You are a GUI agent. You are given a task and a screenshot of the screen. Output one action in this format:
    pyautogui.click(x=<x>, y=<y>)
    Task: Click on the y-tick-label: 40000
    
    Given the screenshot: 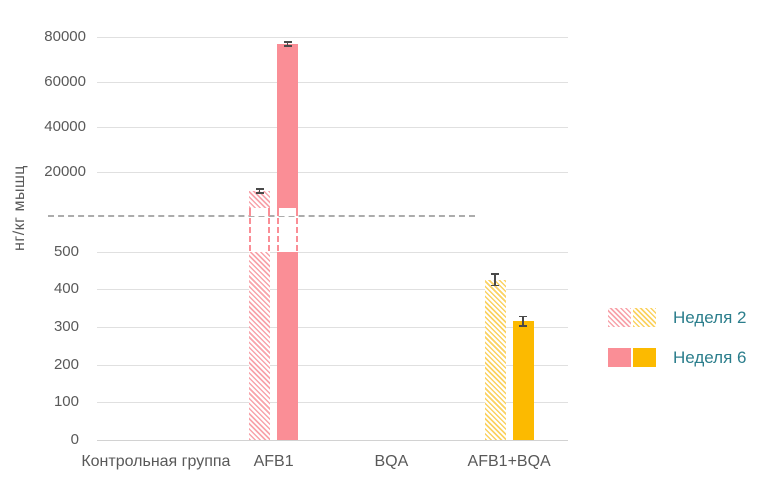 What is the action you would take?
    pyautogui.click(x=65, y=127)
    